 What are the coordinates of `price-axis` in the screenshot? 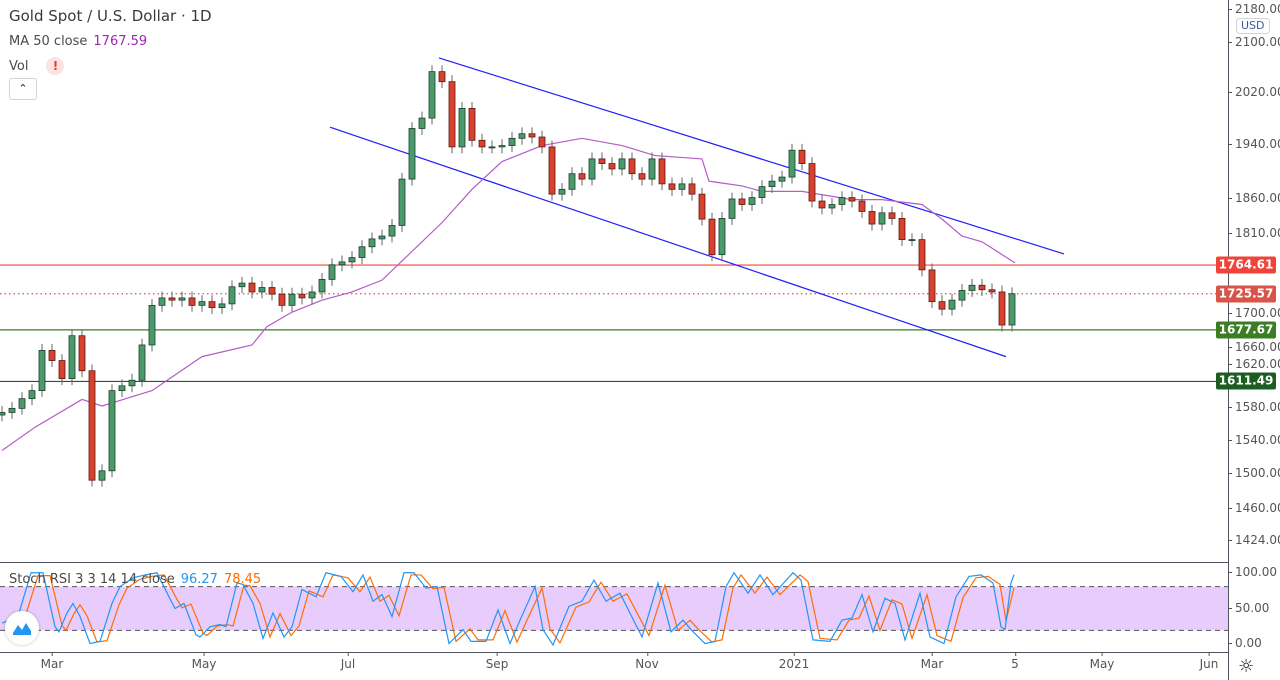 It's located at (1254, 340).